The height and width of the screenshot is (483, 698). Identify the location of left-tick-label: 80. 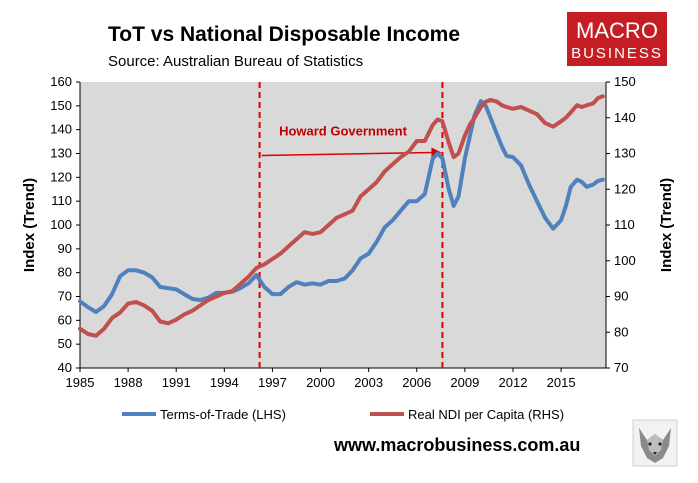
(65, 272).